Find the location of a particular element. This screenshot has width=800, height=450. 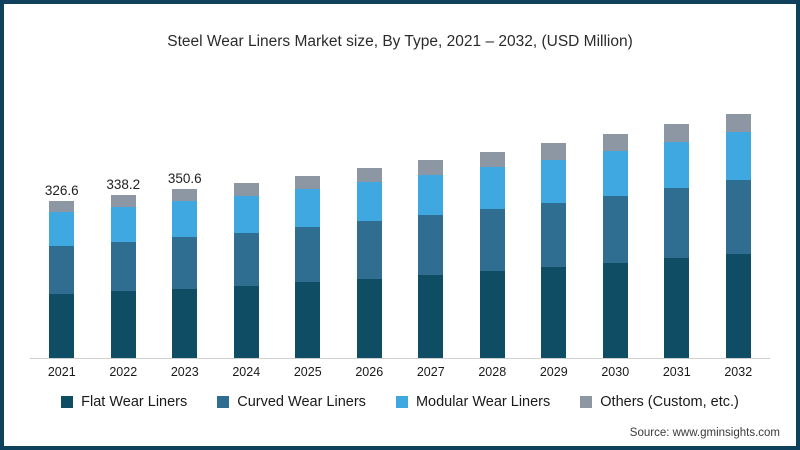

bar-2028 is located at coordinates (492, 255).